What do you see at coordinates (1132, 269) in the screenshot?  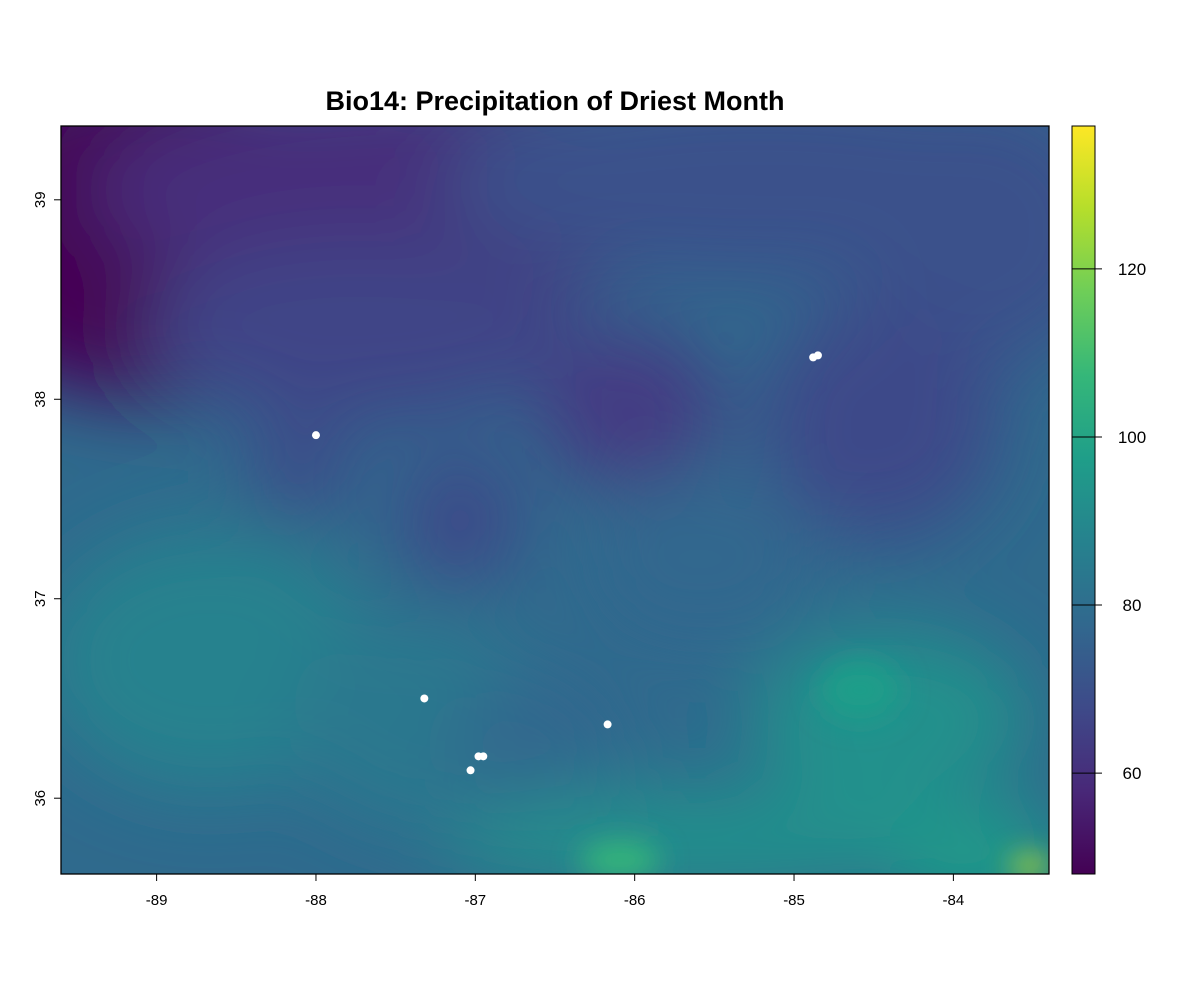 I see `colorbar-tick-label: 120` at bounding box center [1132, 269].